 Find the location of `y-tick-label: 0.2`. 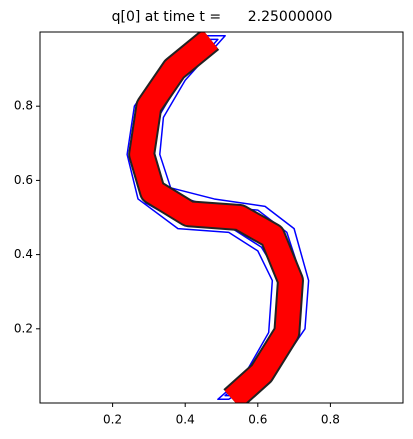

y-tick-label: 0.2 is located at coordinates (23, 328).